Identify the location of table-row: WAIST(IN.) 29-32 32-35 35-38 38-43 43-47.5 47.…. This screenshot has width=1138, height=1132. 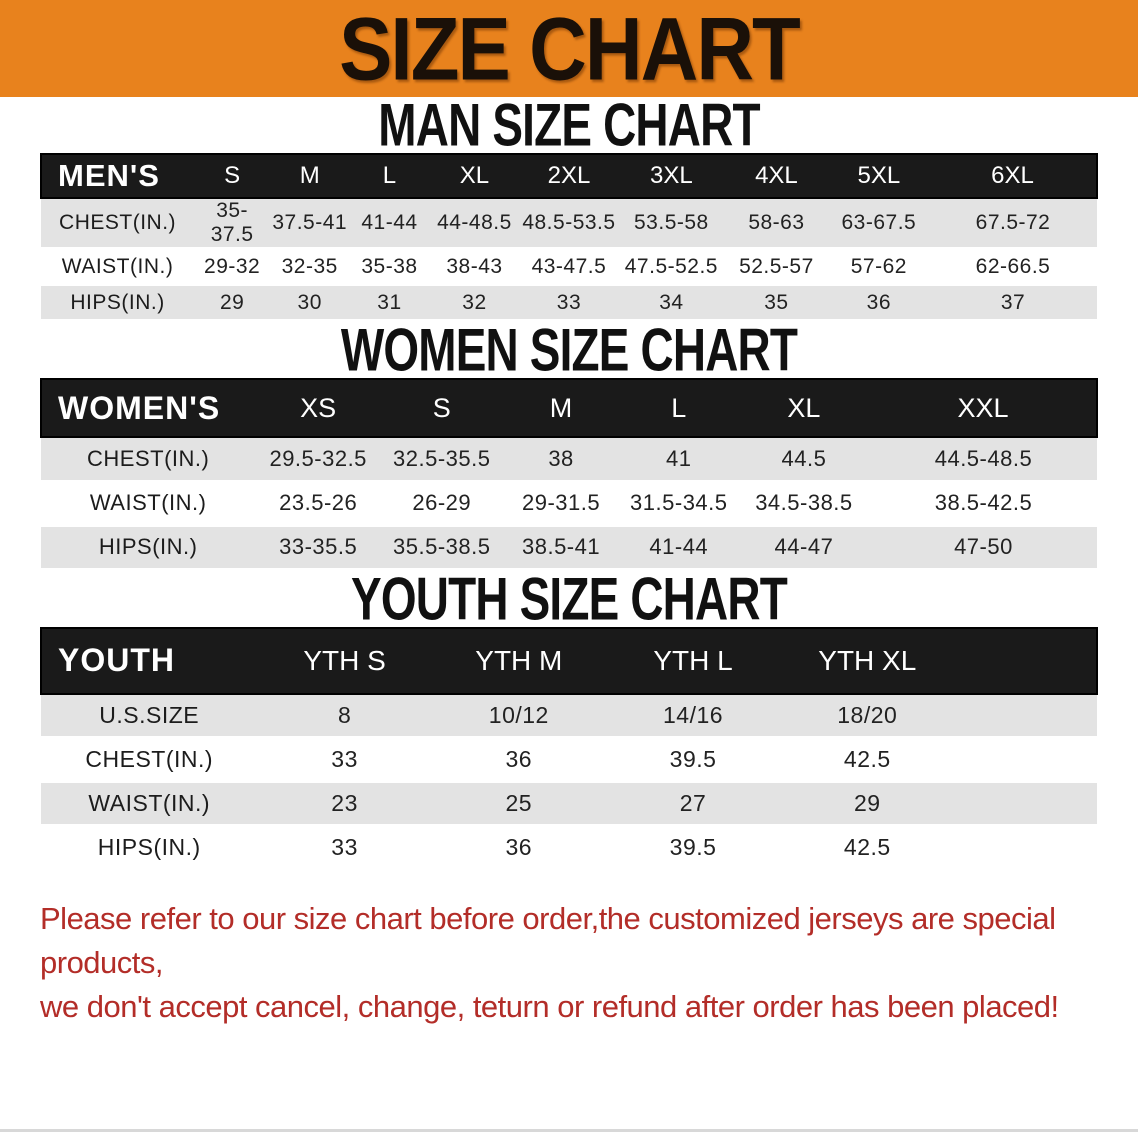
(569, 267).